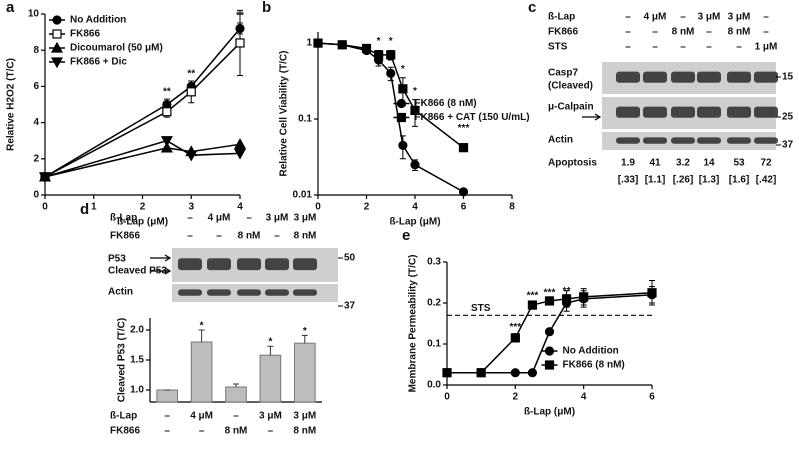 Image resolution: width=799 pixels, height=450 pixels. Describe the element at coordinates (219, 218) in the screenshot. I see `treatment-label: 4 μM` at that location.